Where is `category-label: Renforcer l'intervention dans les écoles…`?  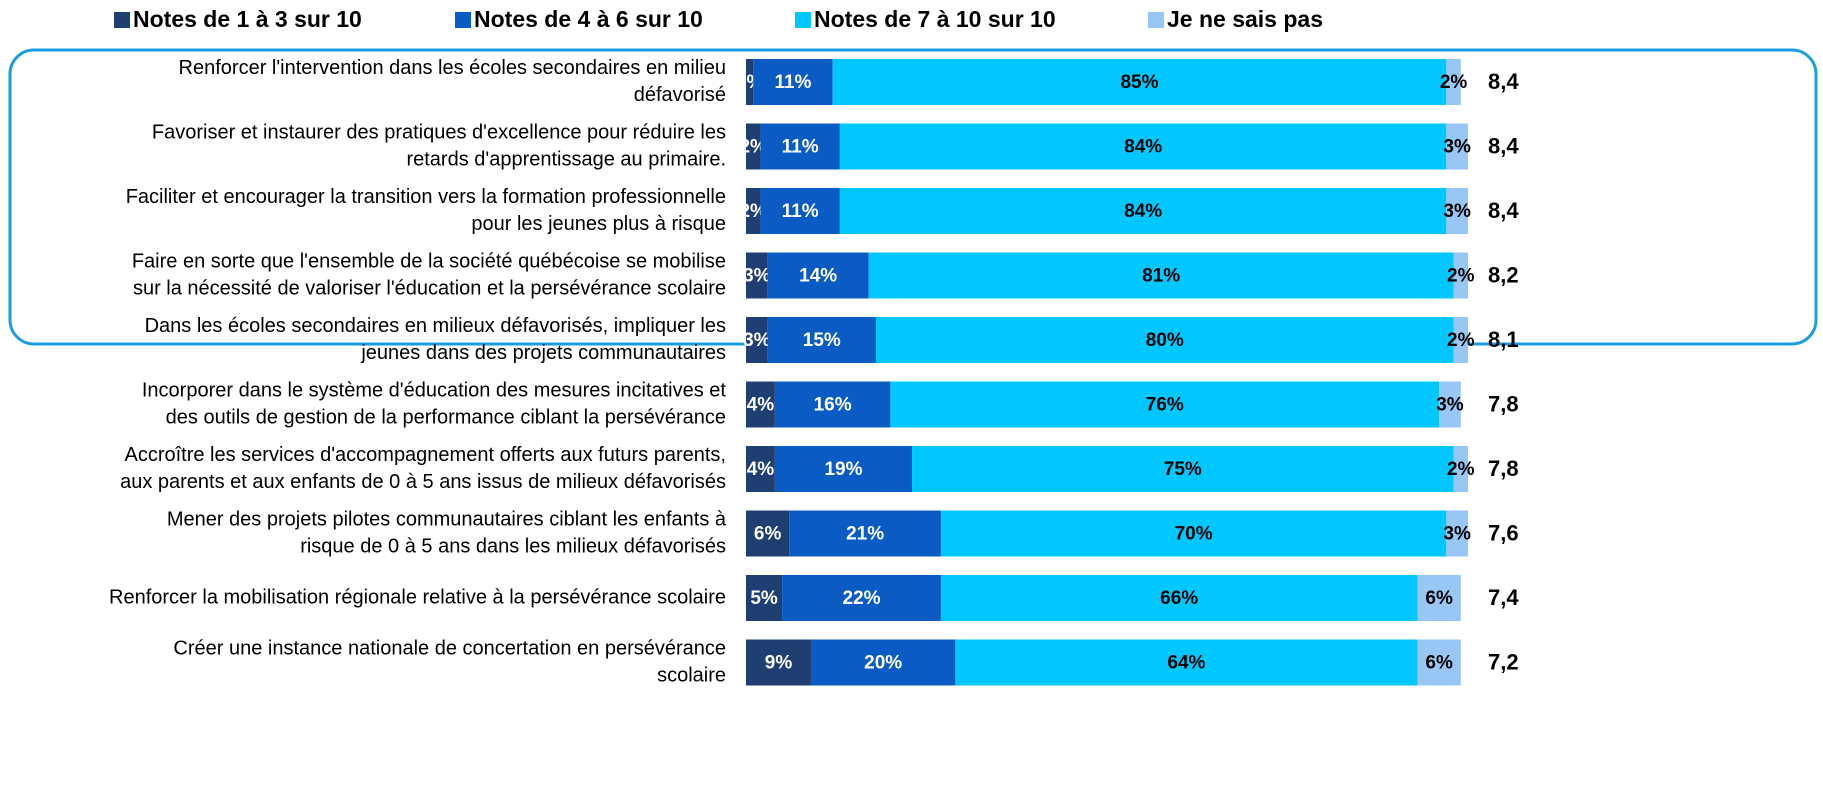 category-label: Renforcer l'intervention dans les écoles… is located at coordinates (452, 68).